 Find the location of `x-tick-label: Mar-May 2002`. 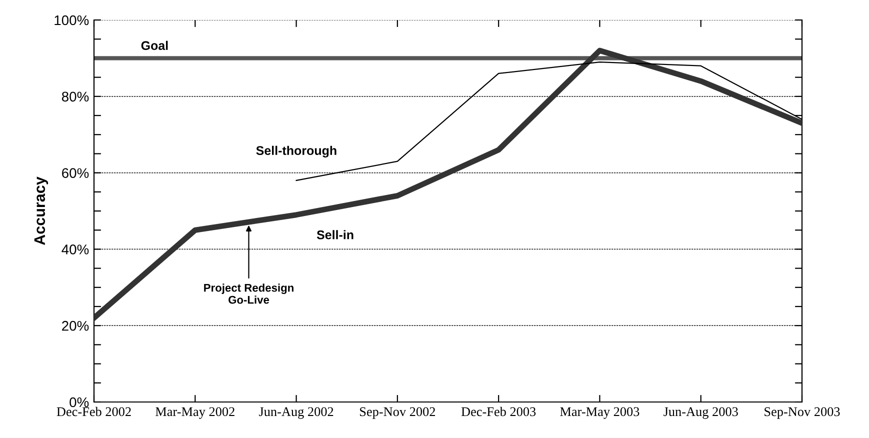

x-tick-label: Mar-May 2002 is located at coordinates (195, 413).